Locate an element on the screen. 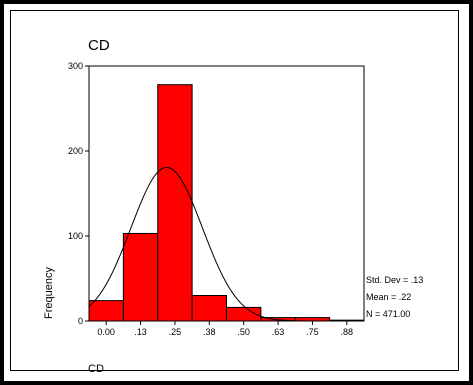  y-axis: 0 100 200 300 is located at coordinates (78, 193).